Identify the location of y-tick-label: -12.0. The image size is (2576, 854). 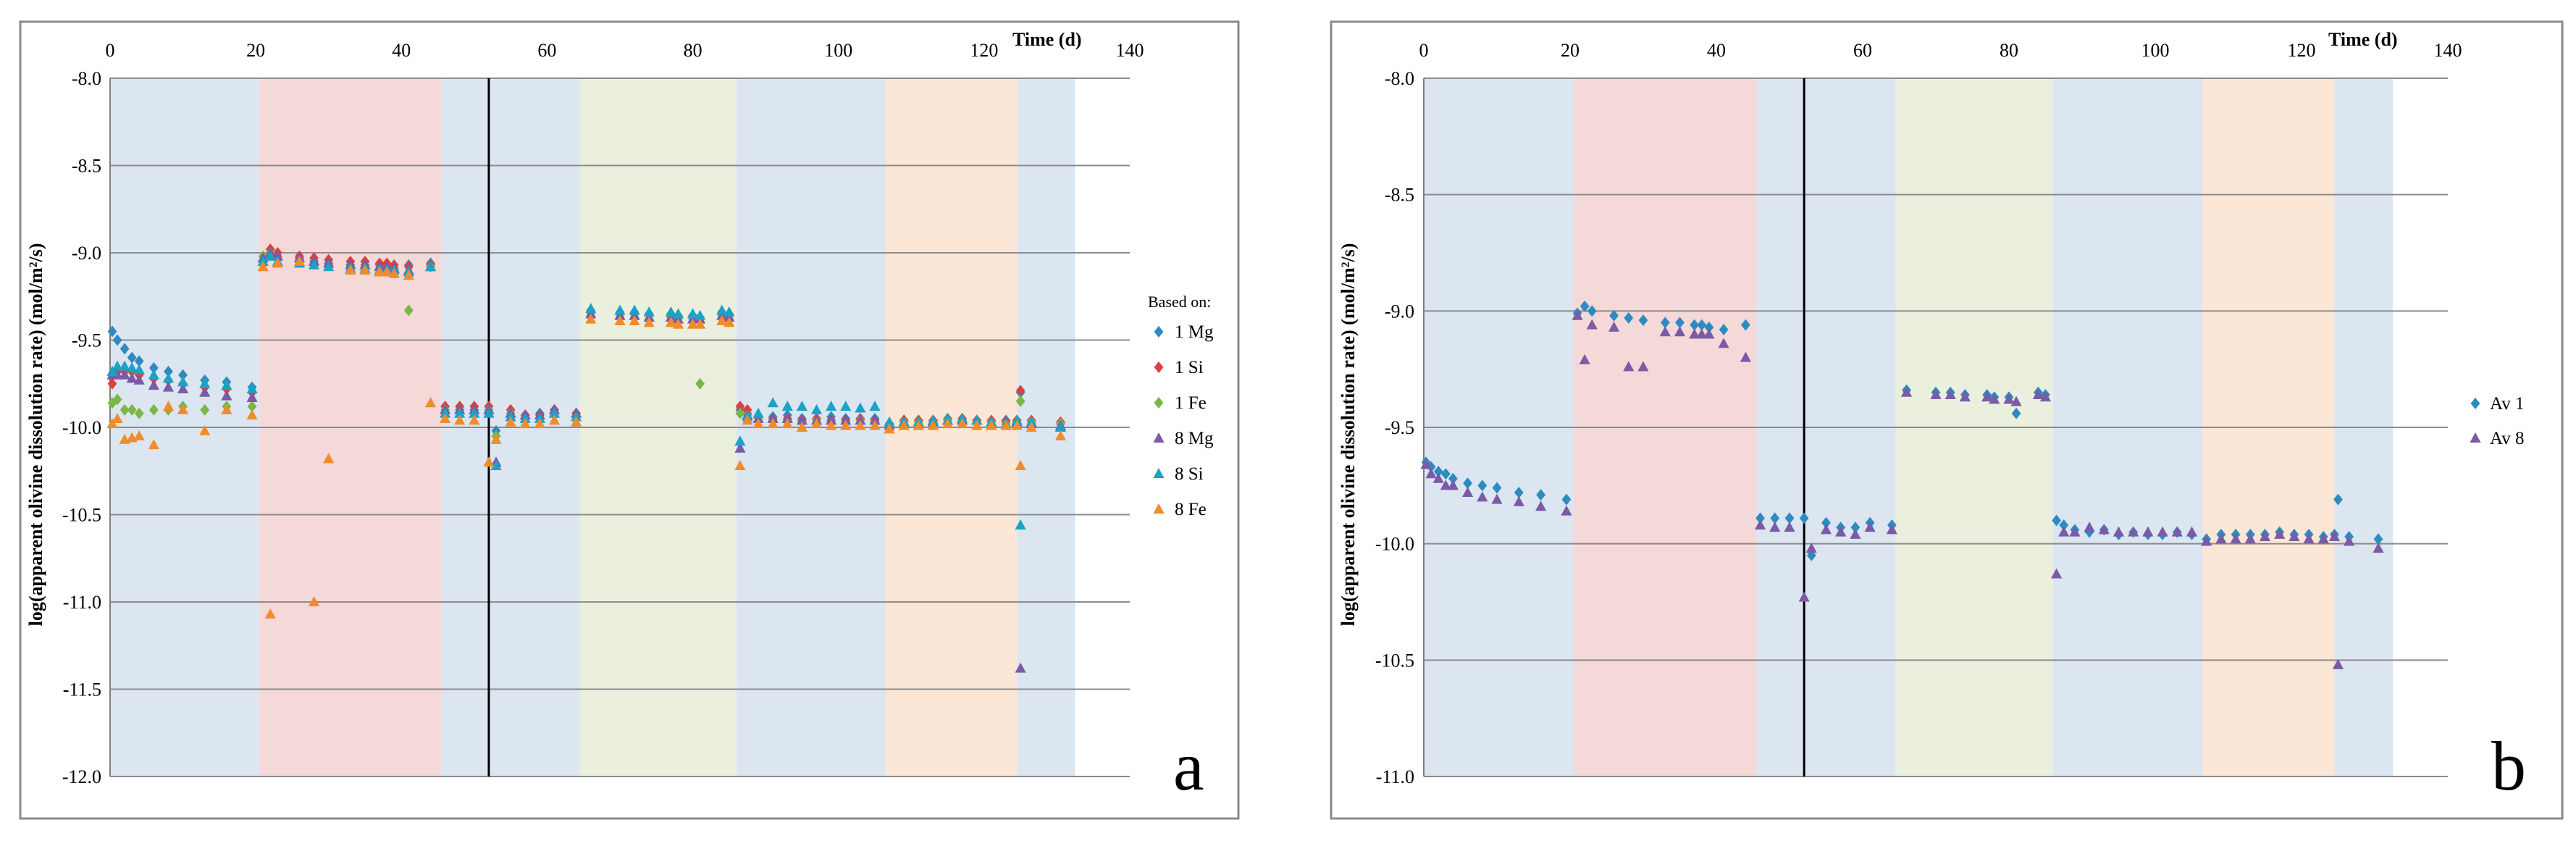
(81, 777).